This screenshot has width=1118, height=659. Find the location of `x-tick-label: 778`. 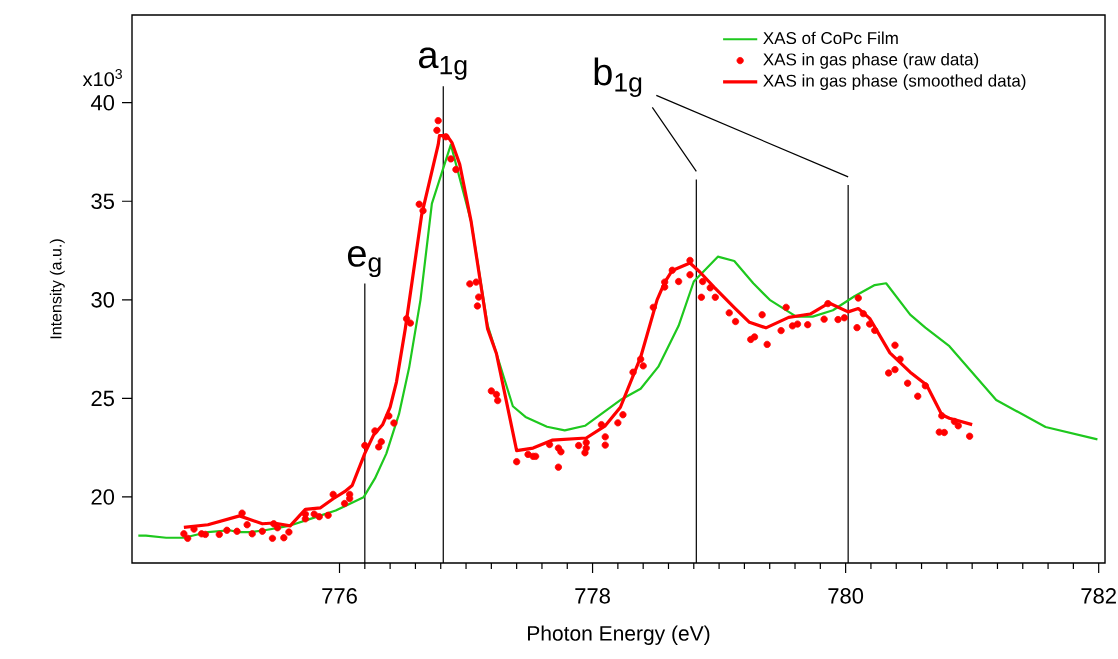

x-tick-label: 778 is located at coordinates (592, 596).